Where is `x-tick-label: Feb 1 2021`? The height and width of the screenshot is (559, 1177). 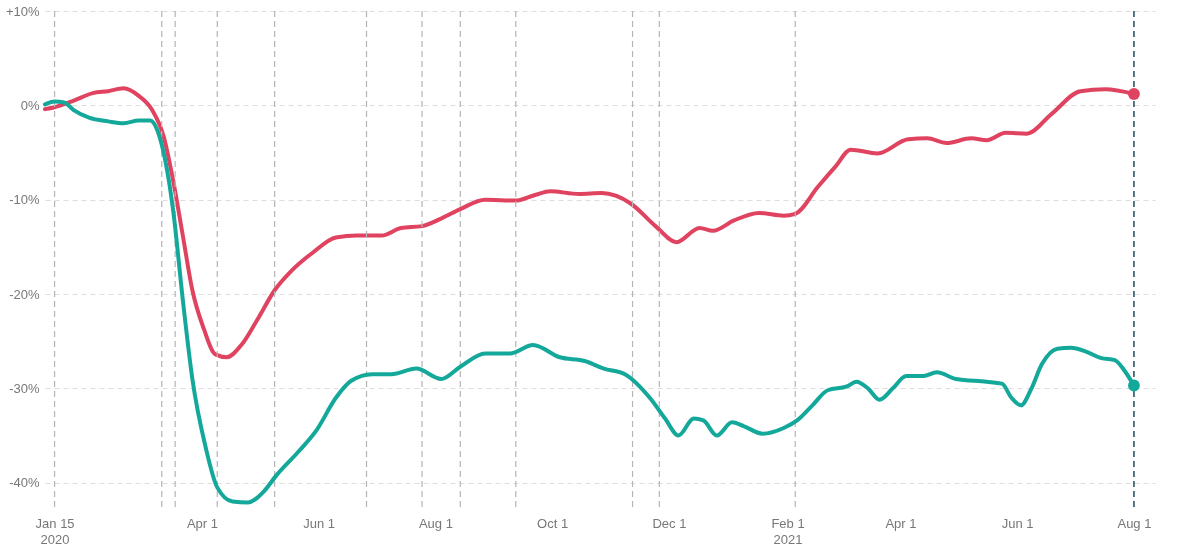
x-tick-label: Feb 1 2021 is located at coordinates (788, 531).